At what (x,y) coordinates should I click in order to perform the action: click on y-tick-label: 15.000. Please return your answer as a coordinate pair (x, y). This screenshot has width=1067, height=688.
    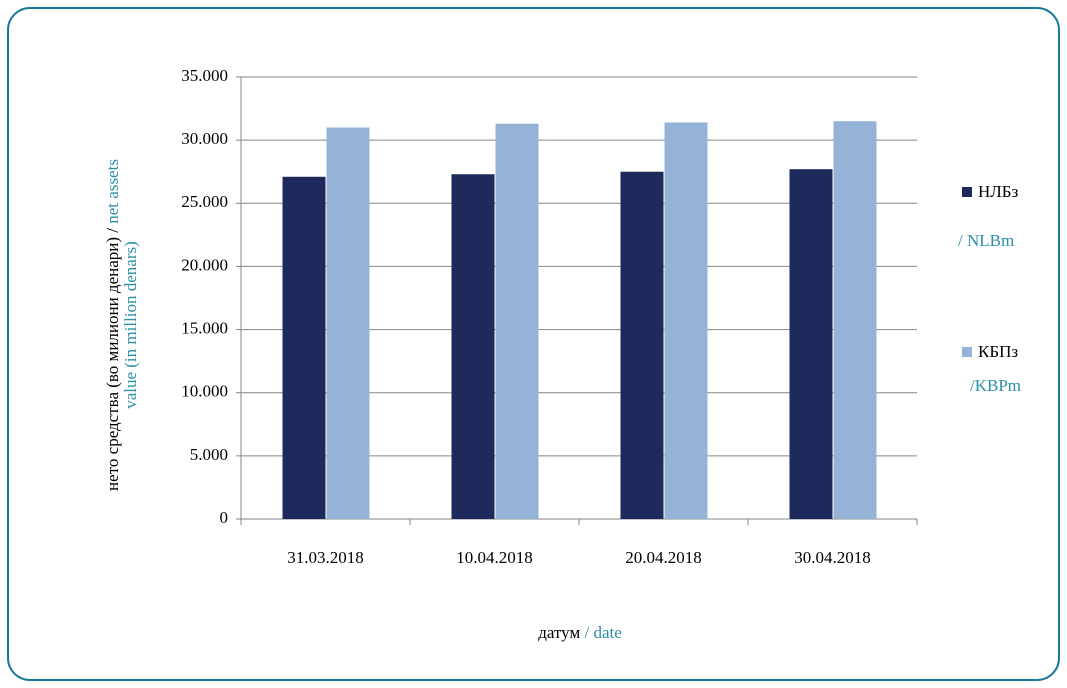
    Looking at the image, I should click on (204, 327).